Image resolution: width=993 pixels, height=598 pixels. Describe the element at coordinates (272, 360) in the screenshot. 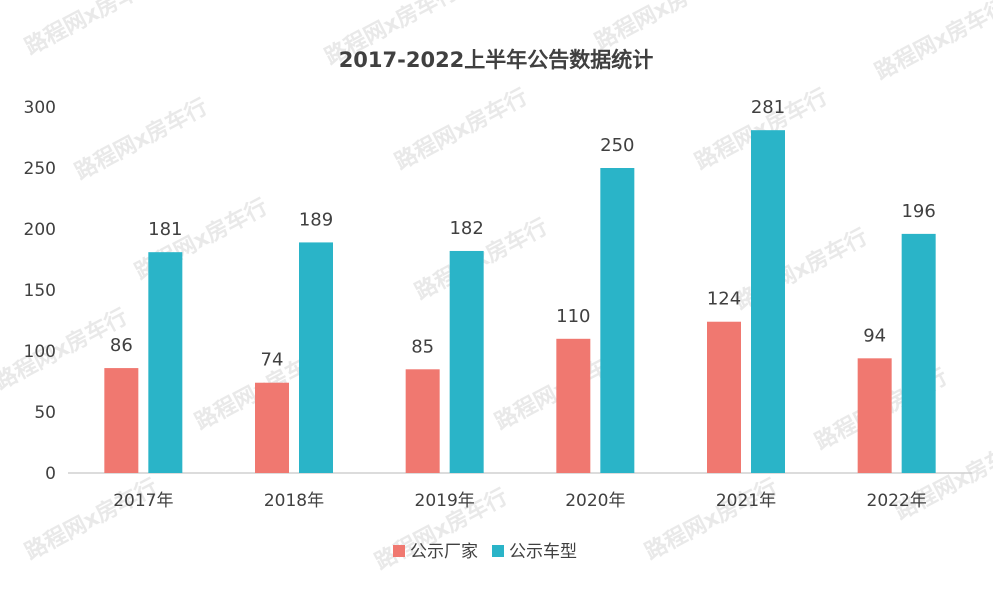

I see `data-label: 74` at that location.